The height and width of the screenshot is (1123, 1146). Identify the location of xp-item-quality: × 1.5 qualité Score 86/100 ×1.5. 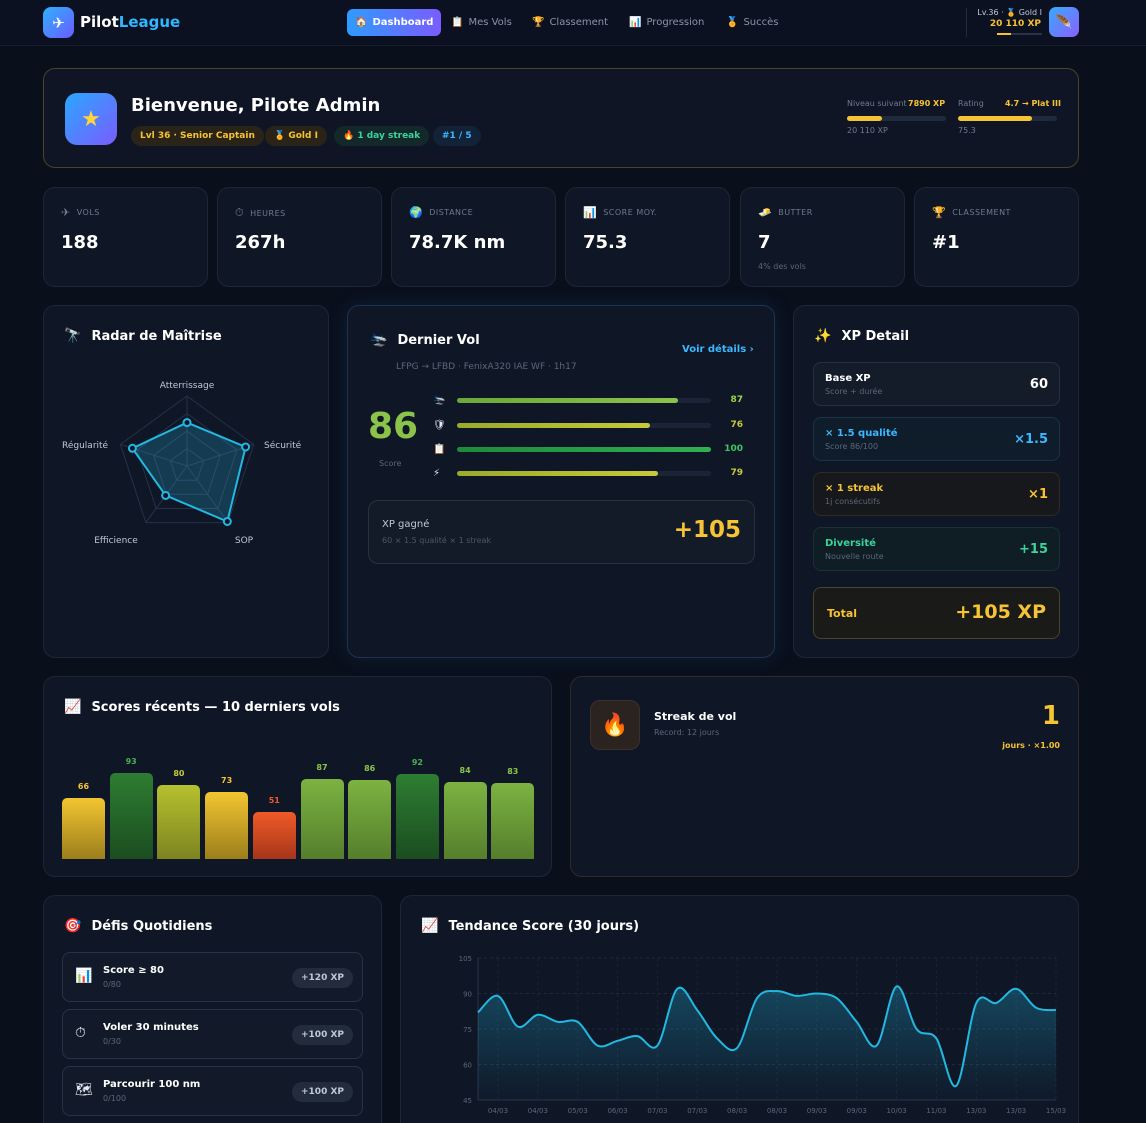
(936, 439).